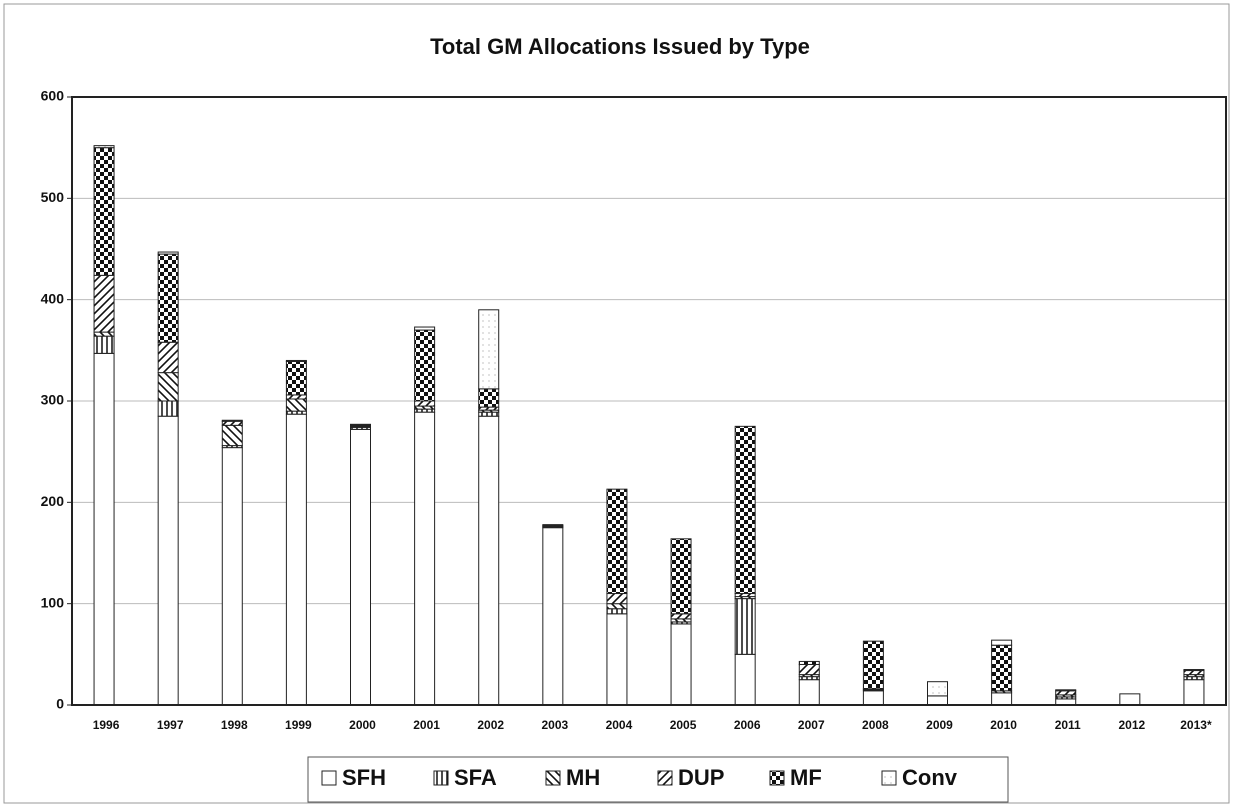  I want to click on x-tick-label: 2013*, so click(1196, 725).